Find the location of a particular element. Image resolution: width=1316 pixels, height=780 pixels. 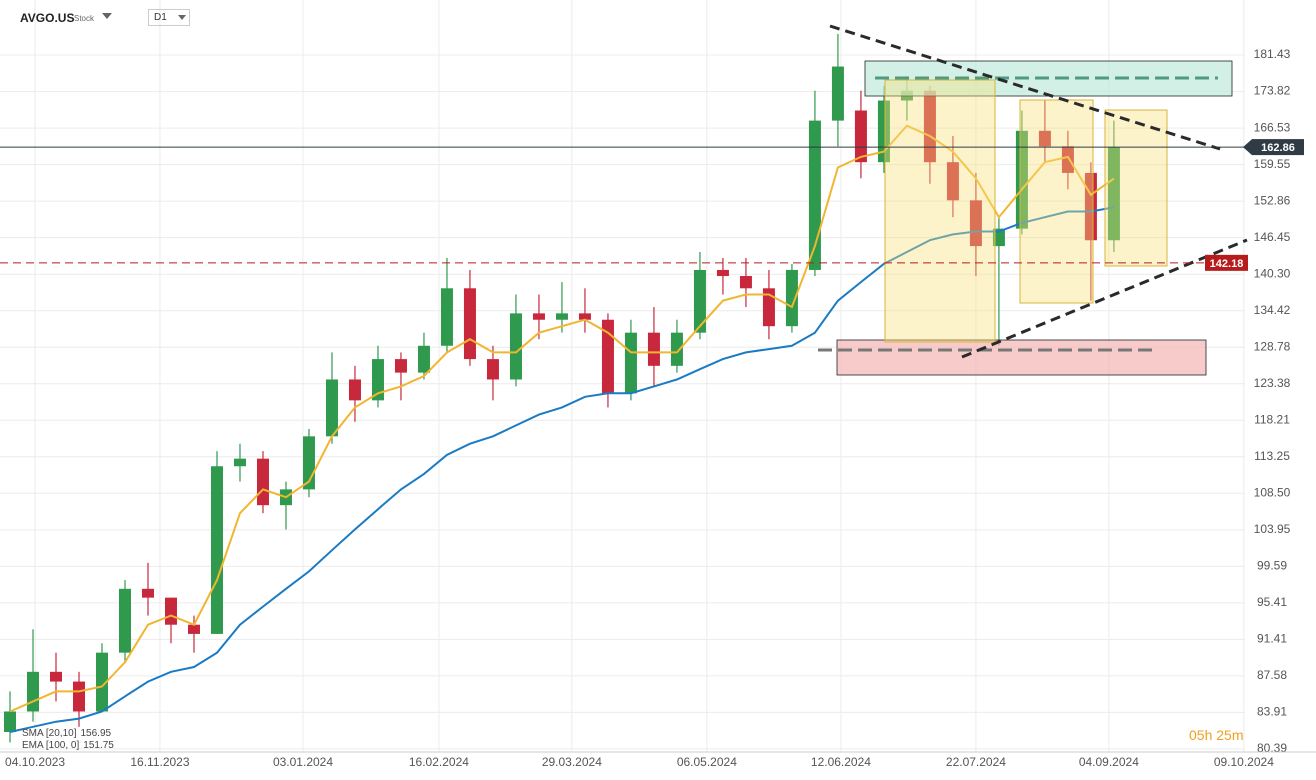

price-tag-label: 142.18 is located at coordinates (1227, 264).